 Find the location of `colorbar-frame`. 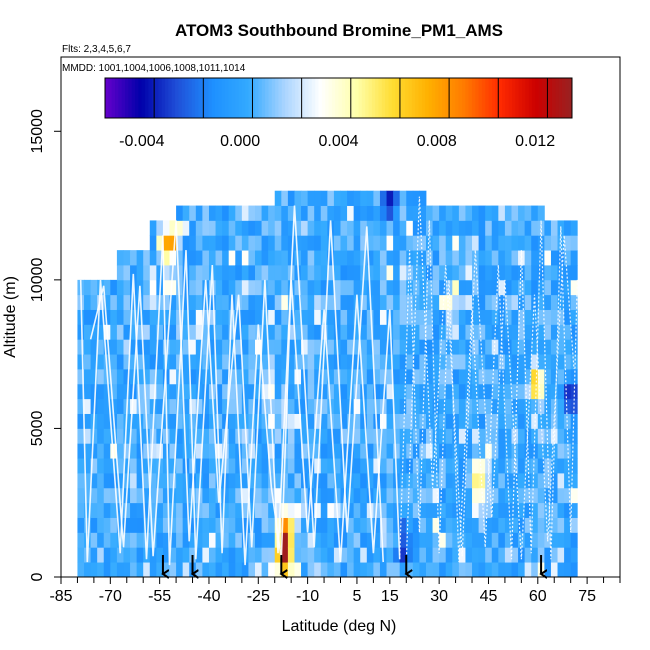

colorbar-frame is located at coordinates (338, 98).